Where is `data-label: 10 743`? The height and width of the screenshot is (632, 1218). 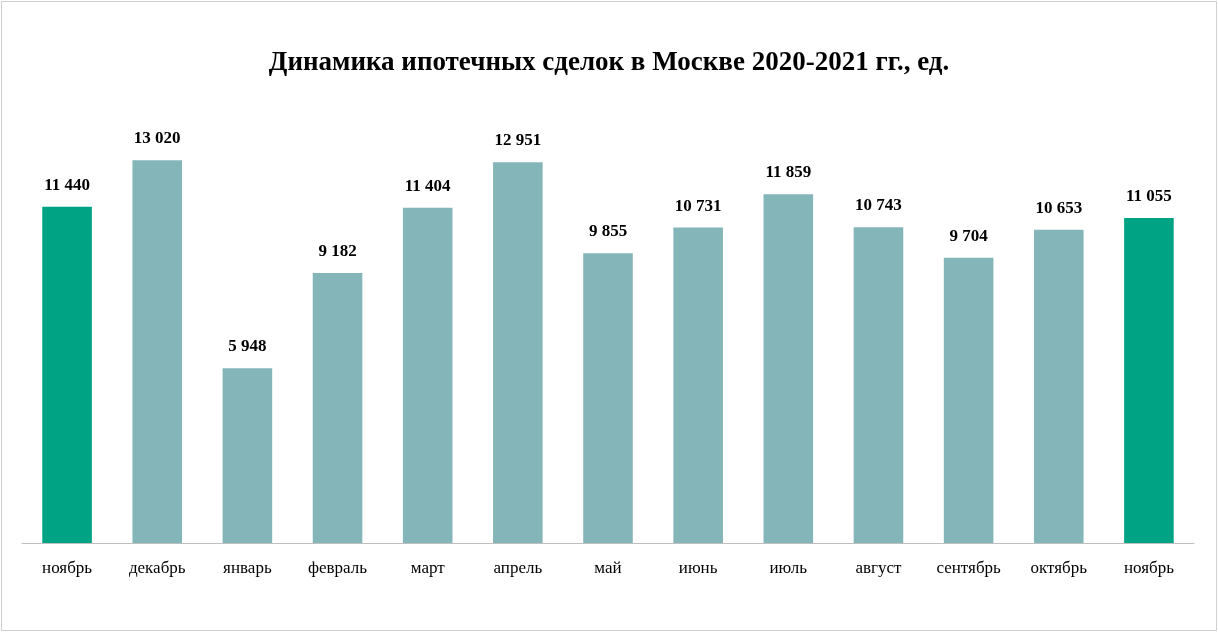
data-label: 10 743 is located at coordinates (878, 205).